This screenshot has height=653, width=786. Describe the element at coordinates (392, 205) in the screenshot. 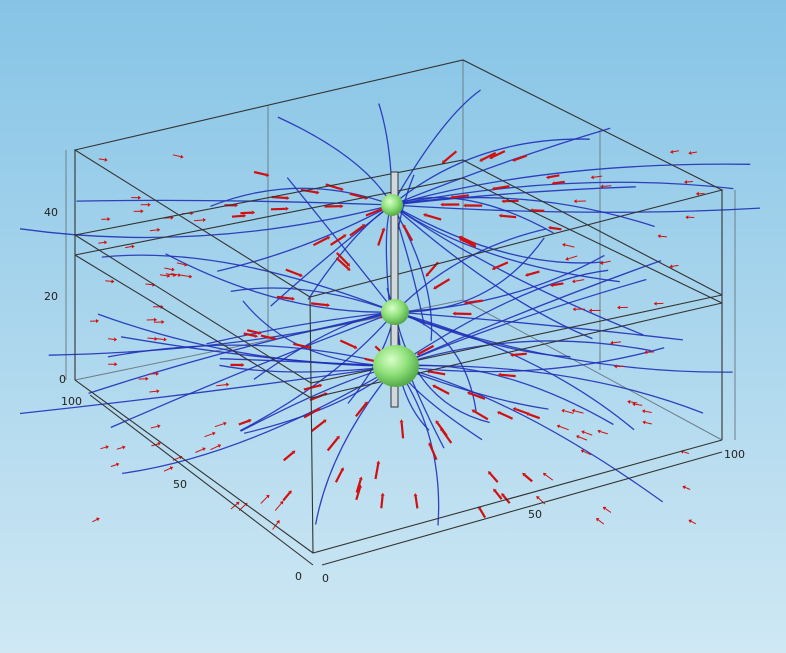

I see `source-sphere` at that location.